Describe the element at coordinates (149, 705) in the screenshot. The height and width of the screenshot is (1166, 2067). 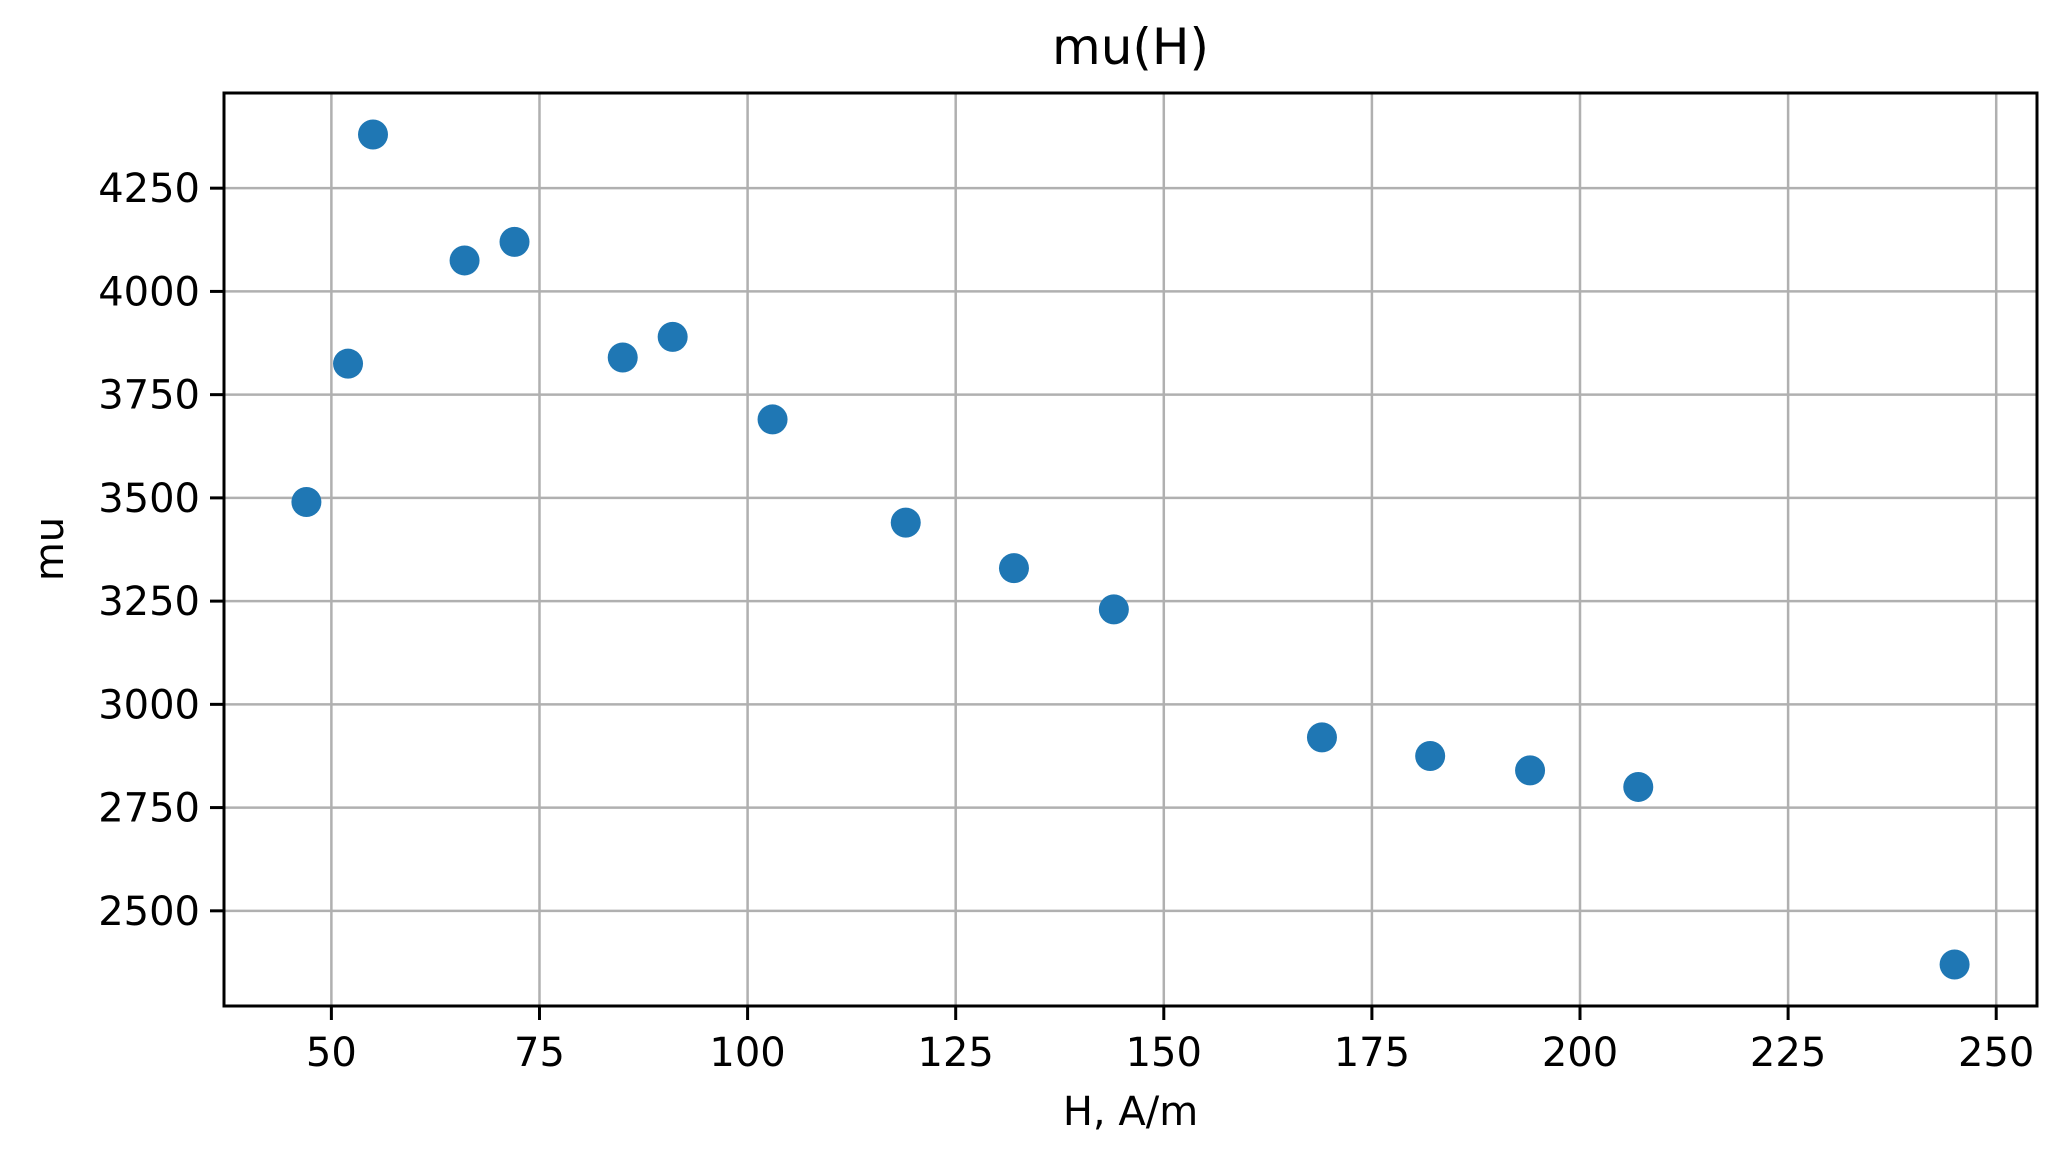
I see `y-tick-label: 3000` at that location.